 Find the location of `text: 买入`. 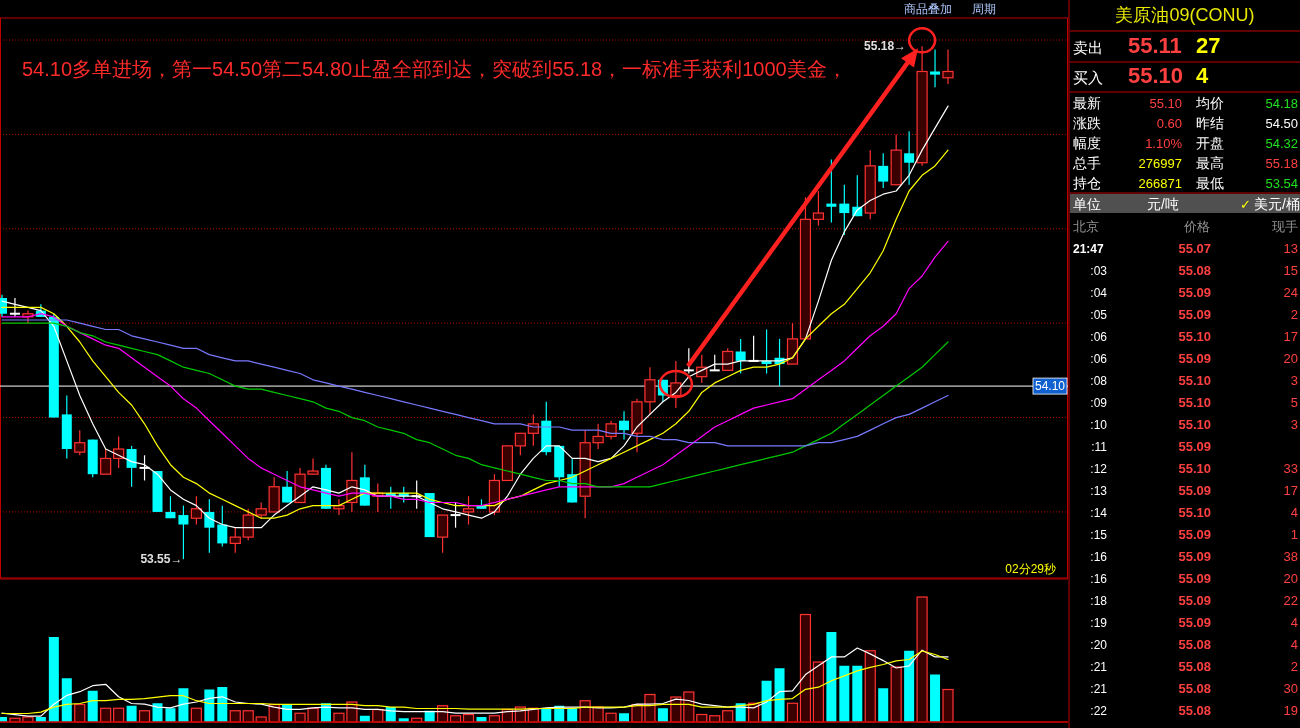

text: 买入 is located at coordinates (1088, 77).